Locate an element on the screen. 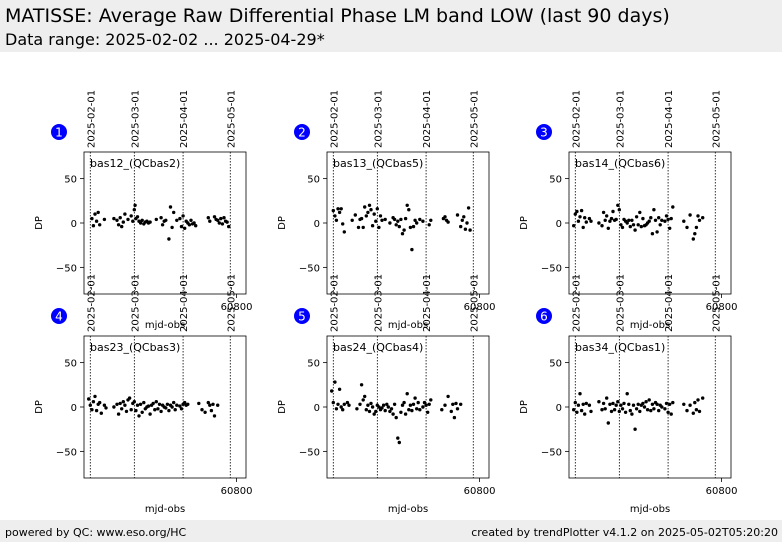 The image size is (782, 542). y-tick-label: −50 is located at coordinates (66, 268).